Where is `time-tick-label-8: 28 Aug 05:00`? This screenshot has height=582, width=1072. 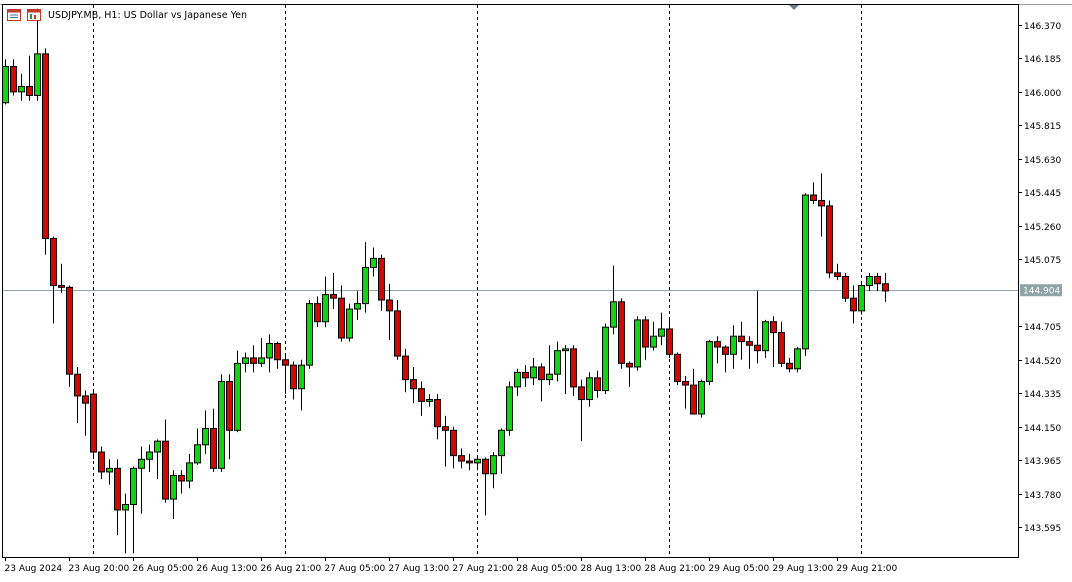
time-tick-label-8: 28 Aug 05:00 is located at coordinates (547, 569).